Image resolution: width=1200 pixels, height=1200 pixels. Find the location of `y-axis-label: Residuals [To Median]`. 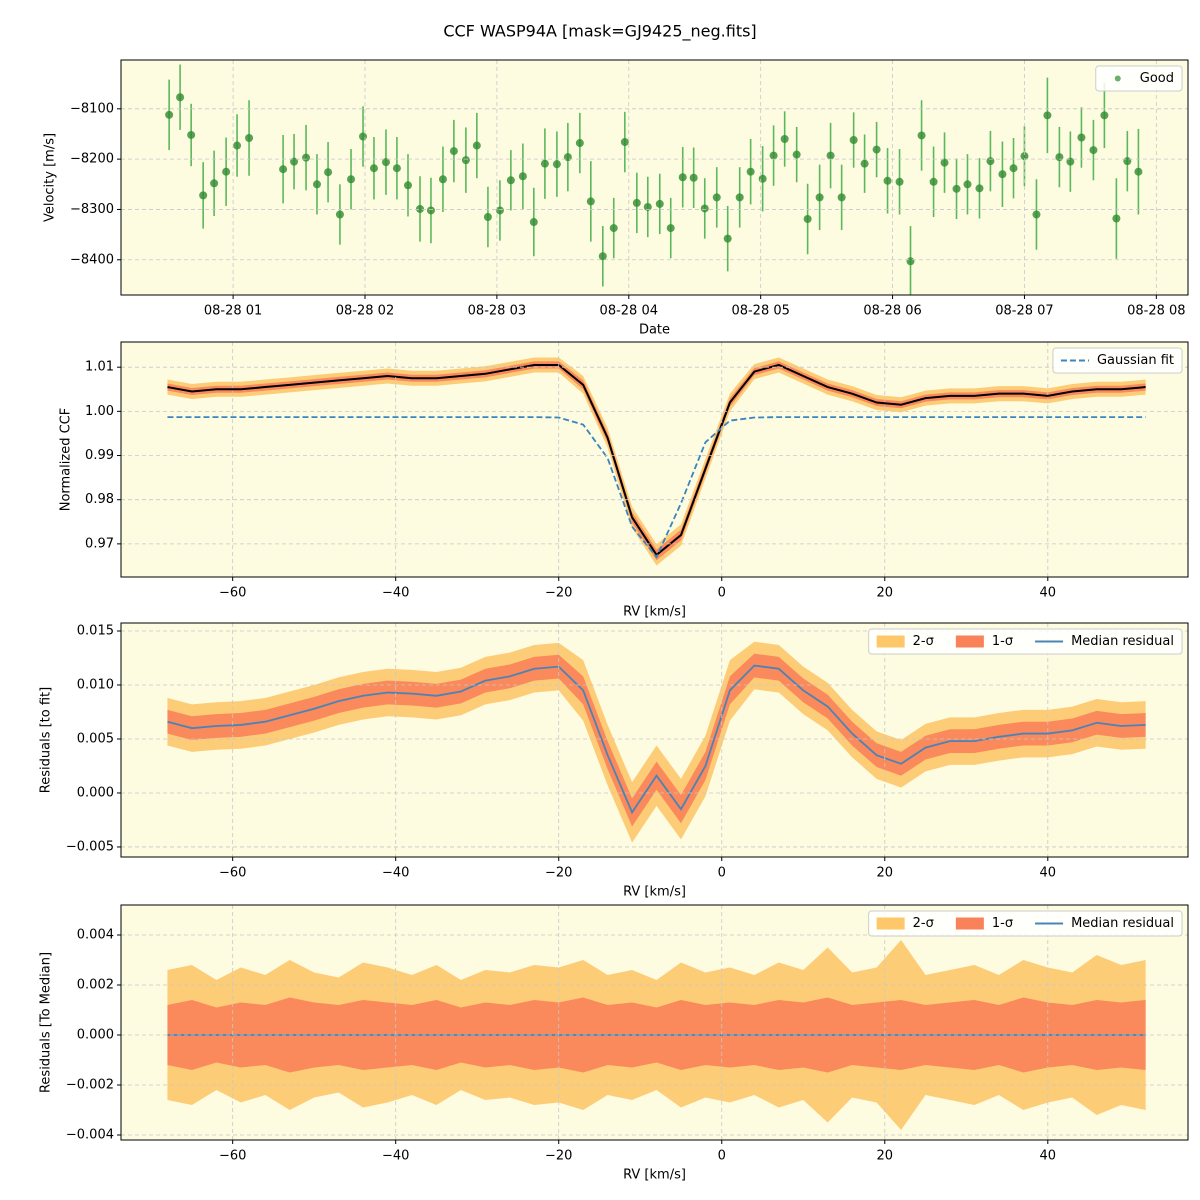

y-axis-label: Residuals [To Median] is located at coordinates (46, 1022).